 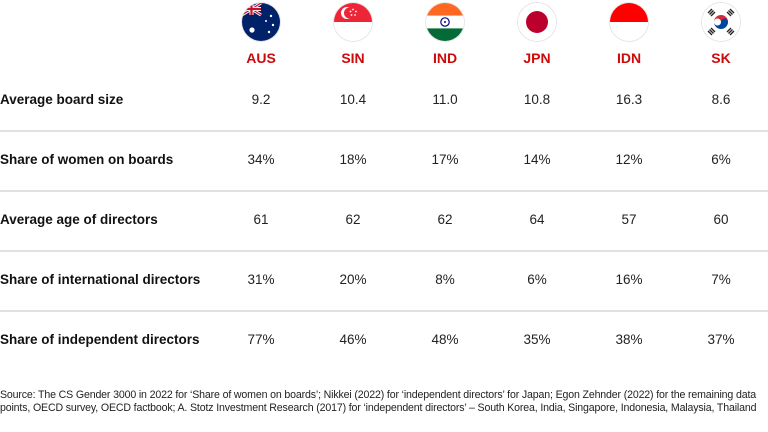 I want to click on table-cell: 9.2, so click(x=261, y=99).